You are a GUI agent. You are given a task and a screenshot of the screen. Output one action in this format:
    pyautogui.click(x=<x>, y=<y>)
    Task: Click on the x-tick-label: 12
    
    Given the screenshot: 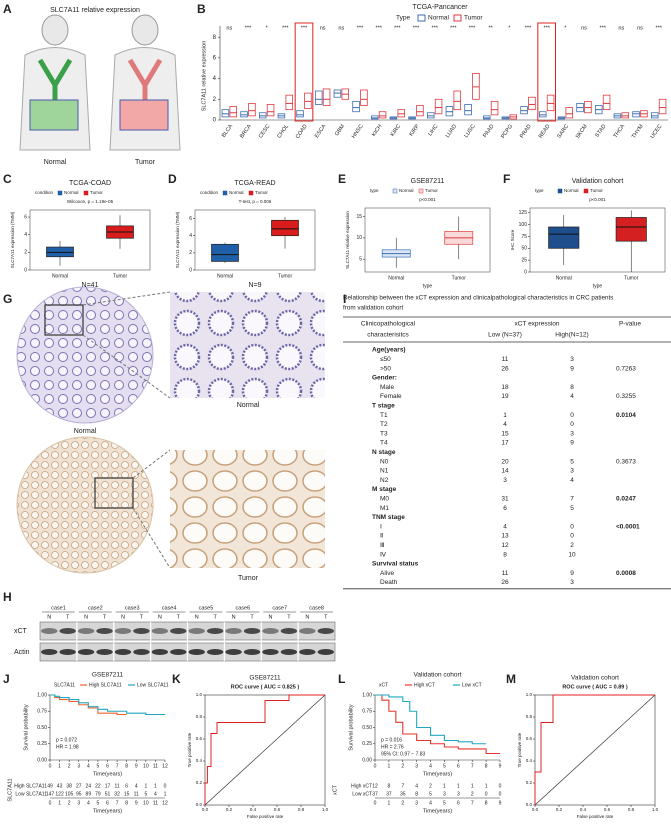 What is the action you would take?
    pyautogui.click(x=165, y=766)
    